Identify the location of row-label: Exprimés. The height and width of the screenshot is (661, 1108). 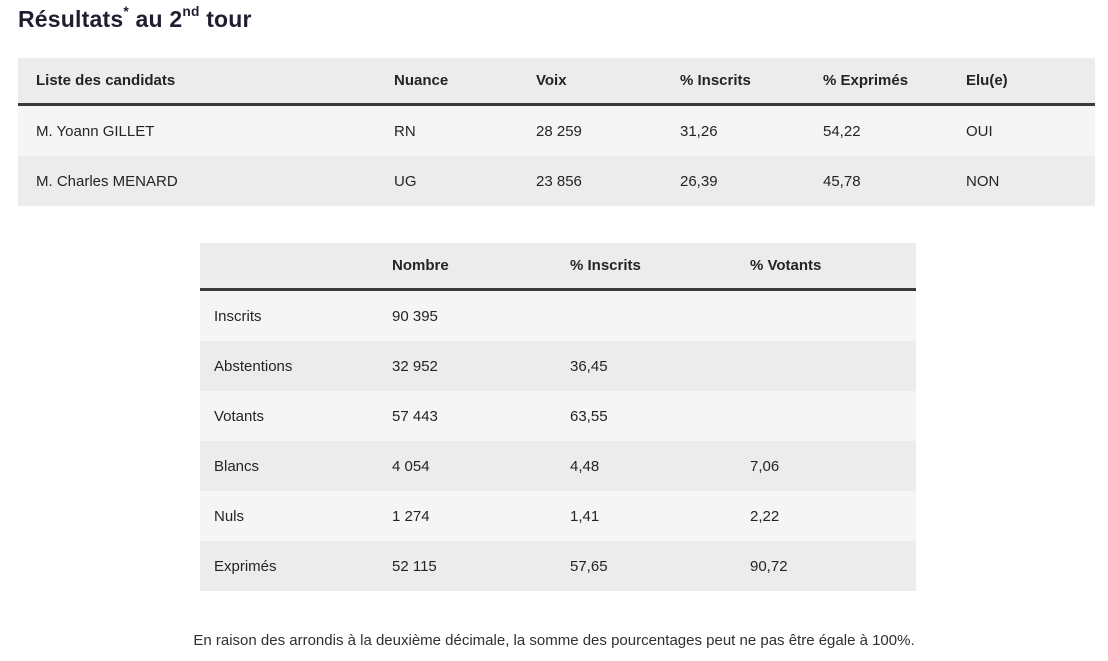
(245, 566).